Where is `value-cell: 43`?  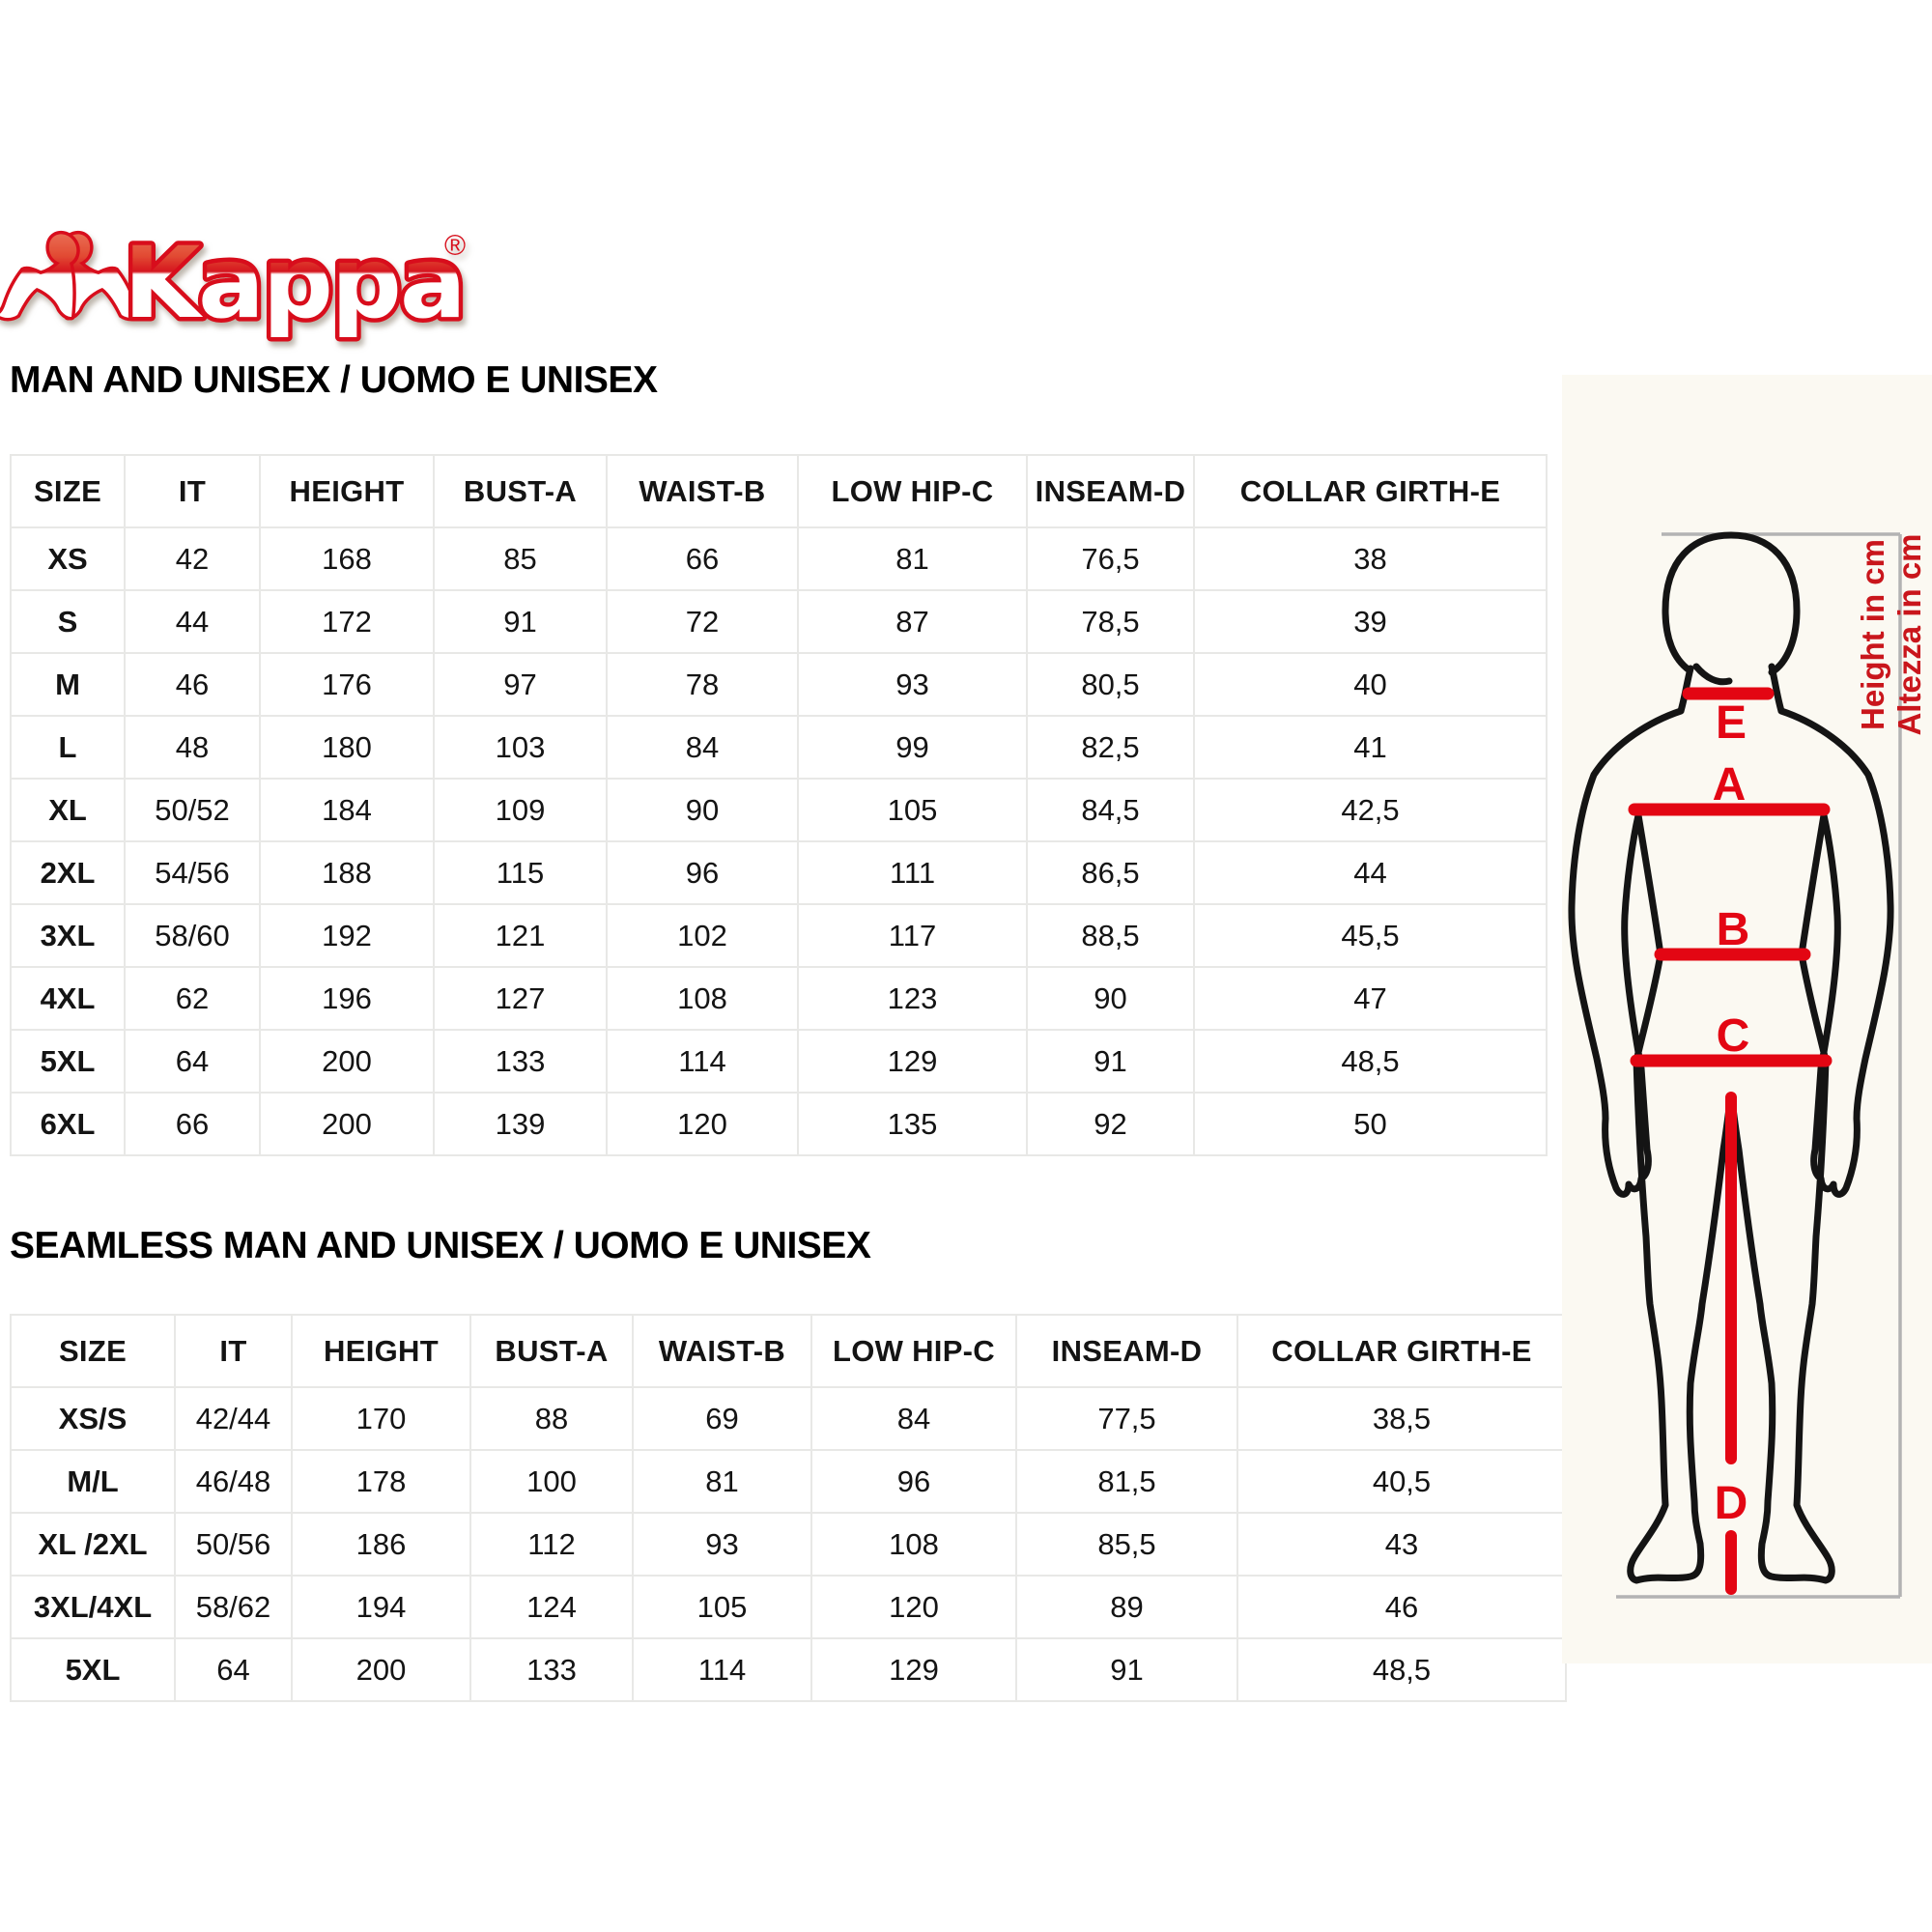
value-cell: 43 is located at coordinates (1401, 1544).